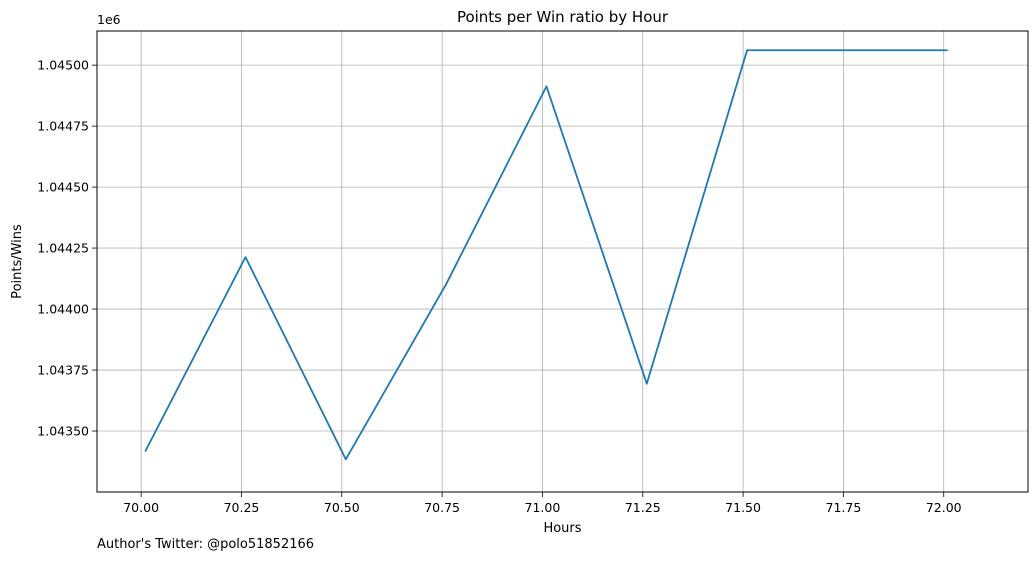  Describe the element at coordinates (206, 544) in the screenshot. I see `author-twitter-note: Author's Twitter: @polo51852166` at that location.